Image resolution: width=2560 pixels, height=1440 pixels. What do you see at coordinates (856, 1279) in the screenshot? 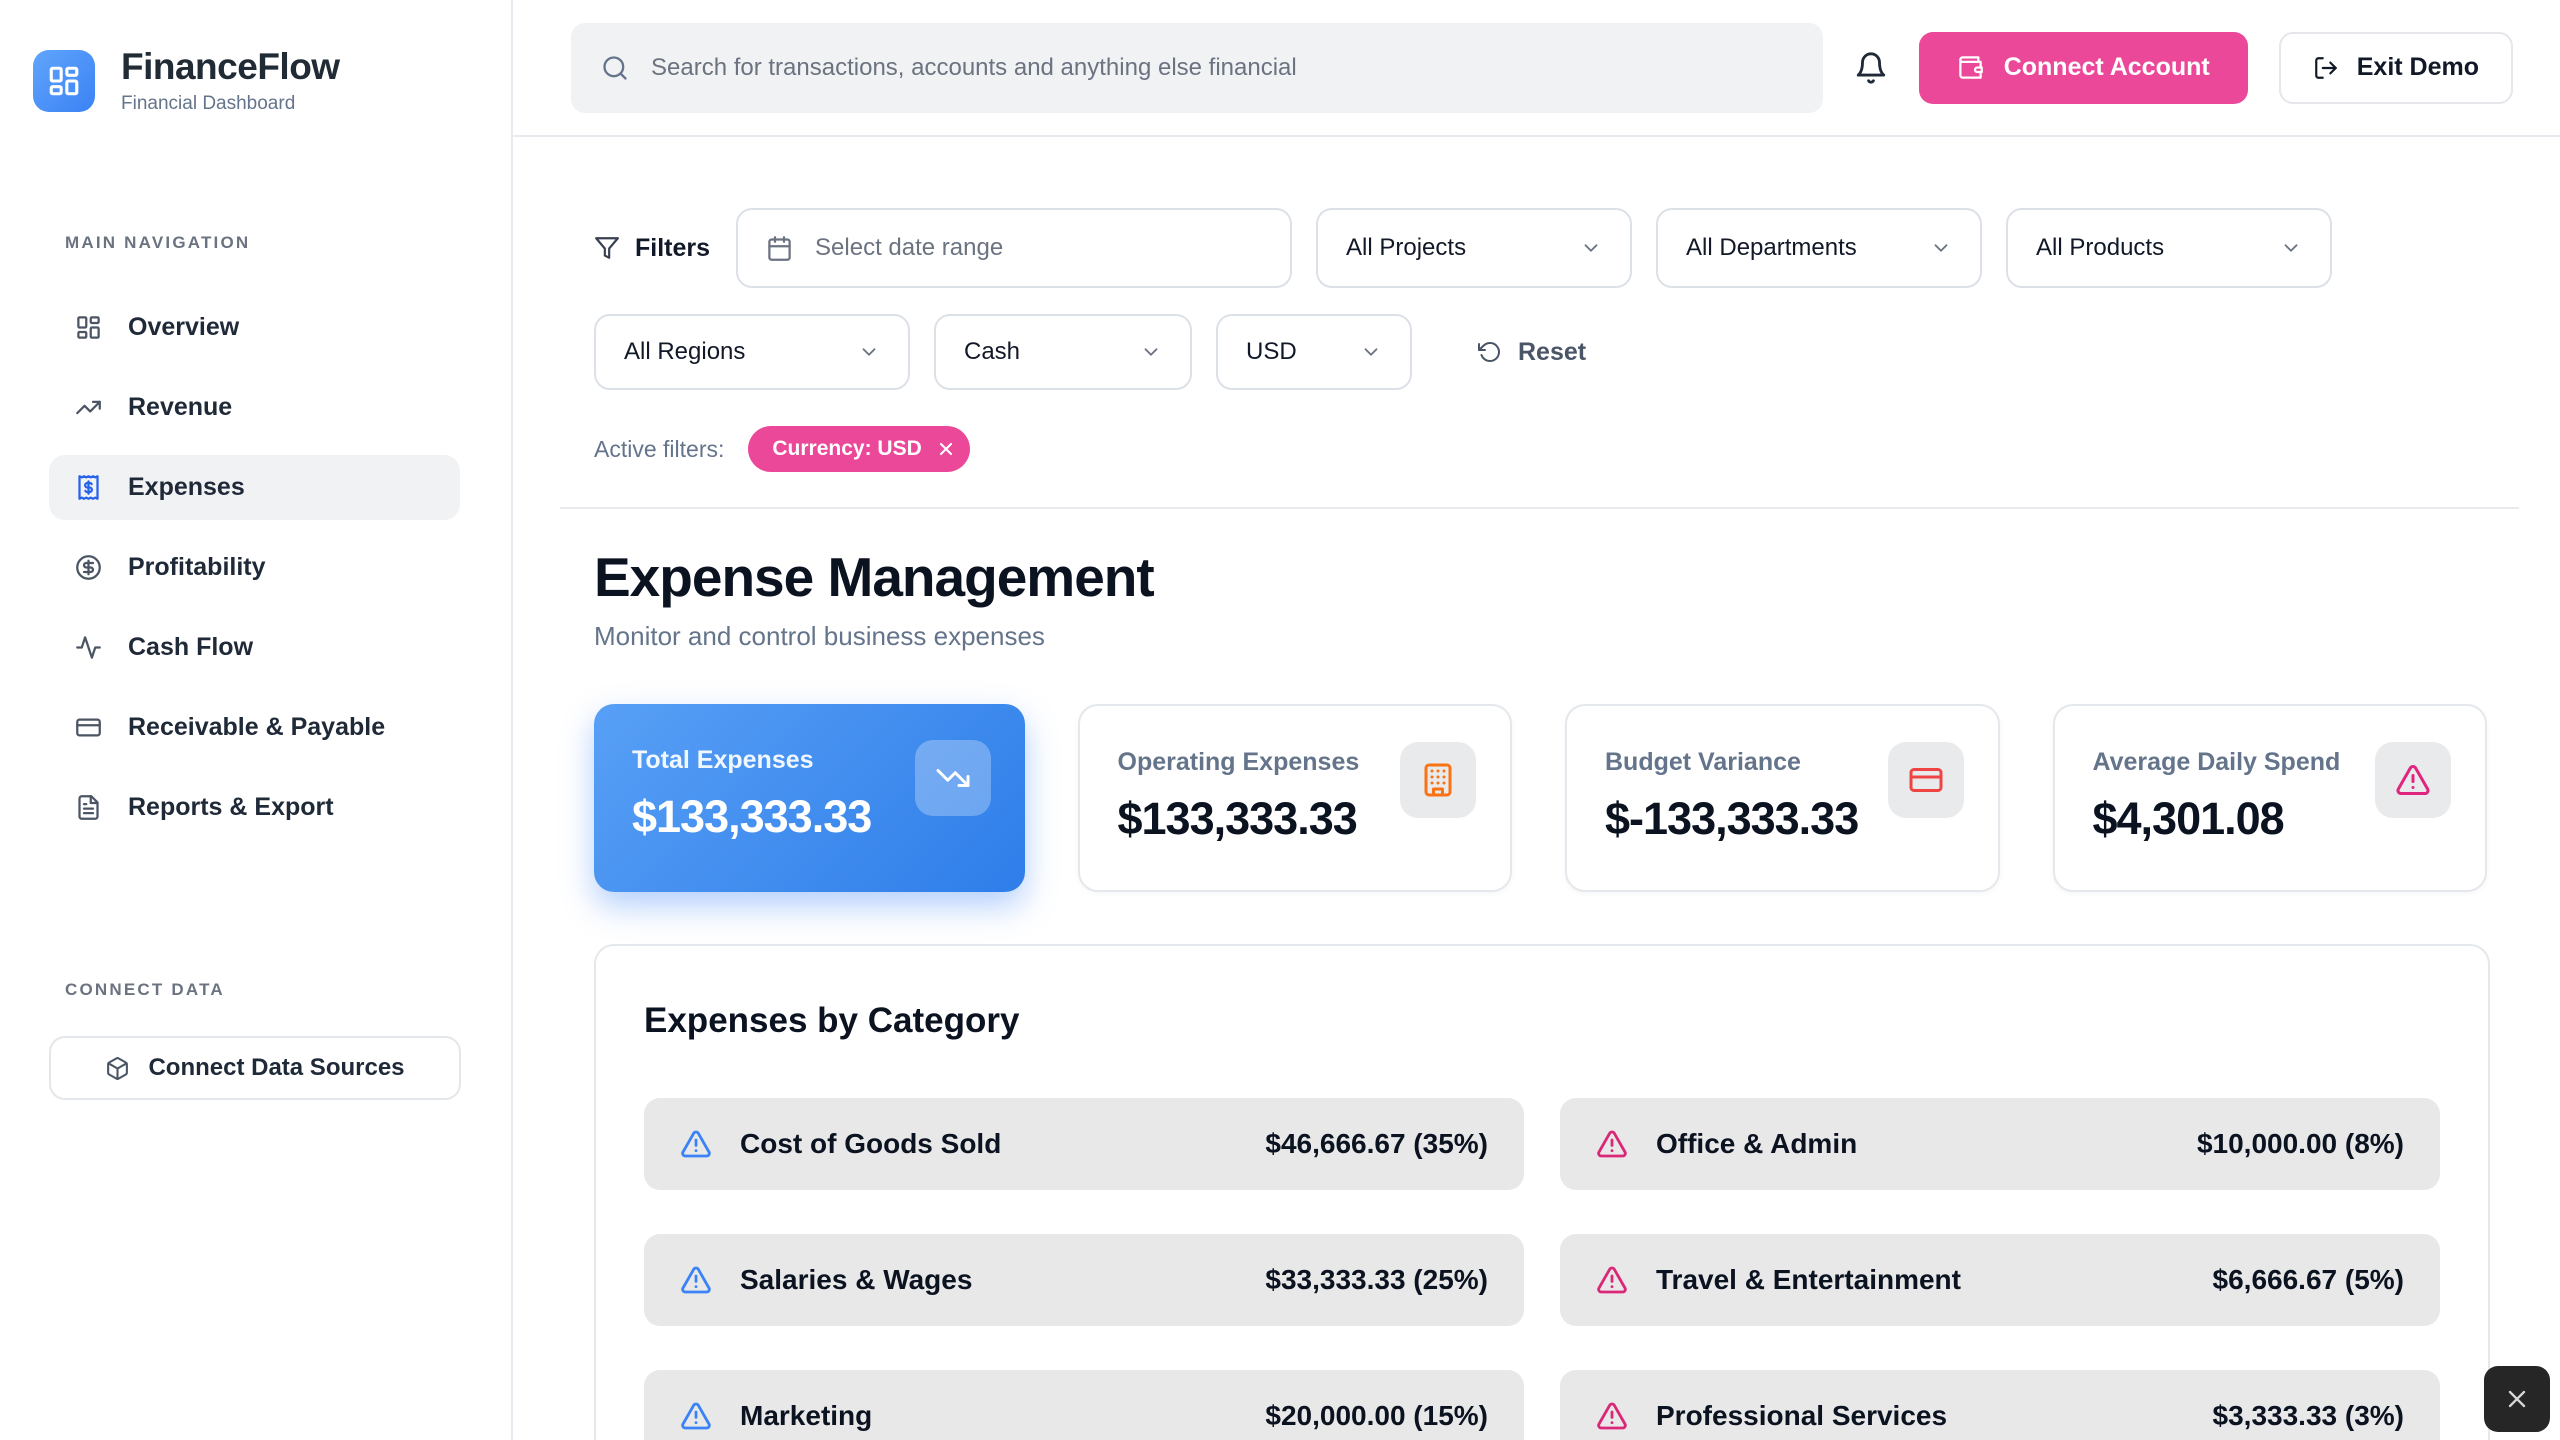
I see `category-name: Salaries & Wages` at bounding box center [856, 1279].